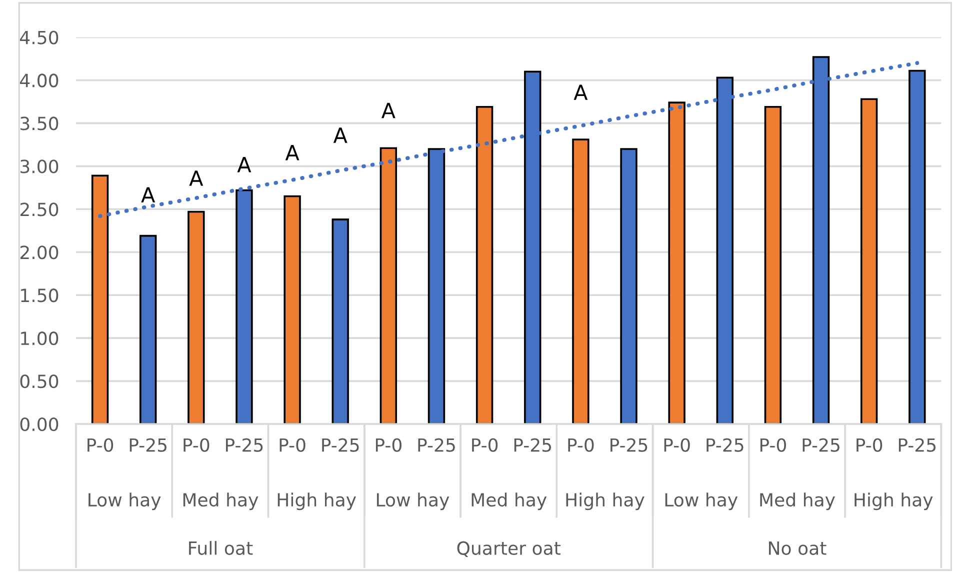 The image size is (956, 573). What do you see at coordinates (39, 167) in the screenshot?
I see `y-tick-label: 3.00` at bounding box center [39, 167].